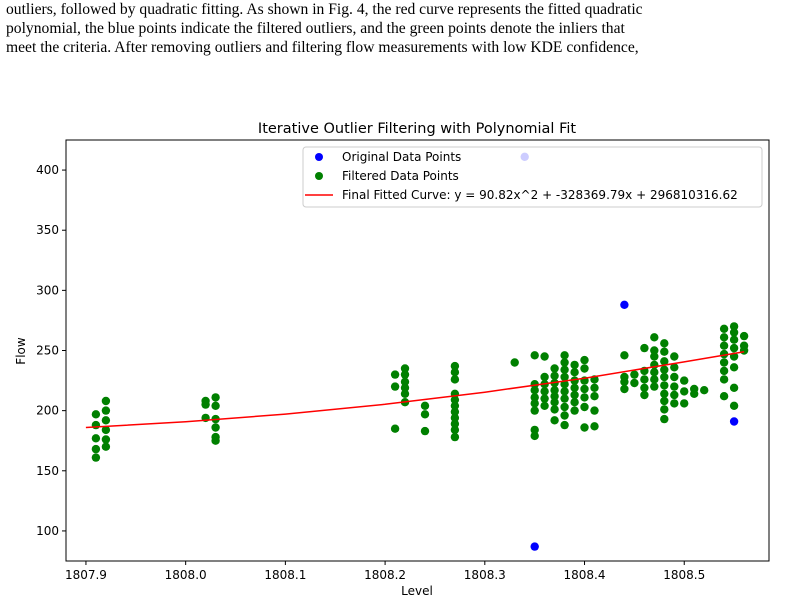 This screenshot has width=806, height=598. Describe the element at coordinates (534, 546) in the screenshot. I see `outlier-point` at that location.